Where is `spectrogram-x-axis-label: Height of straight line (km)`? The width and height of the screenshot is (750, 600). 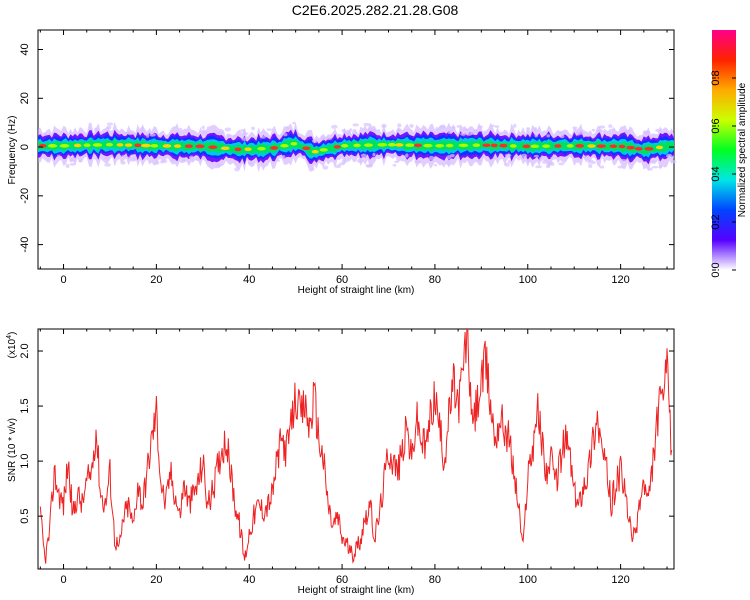 spectrogram-x-axis-label: Height of straight line (km) is located at coordinates (356, 290).